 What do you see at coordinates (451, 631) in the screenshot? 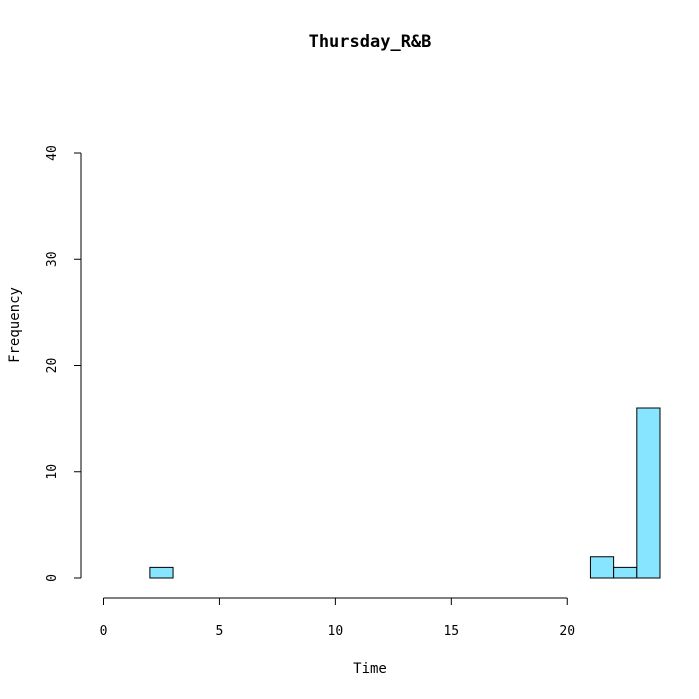
I see `x-tick-label: 15` at bounding box center [451, 631].